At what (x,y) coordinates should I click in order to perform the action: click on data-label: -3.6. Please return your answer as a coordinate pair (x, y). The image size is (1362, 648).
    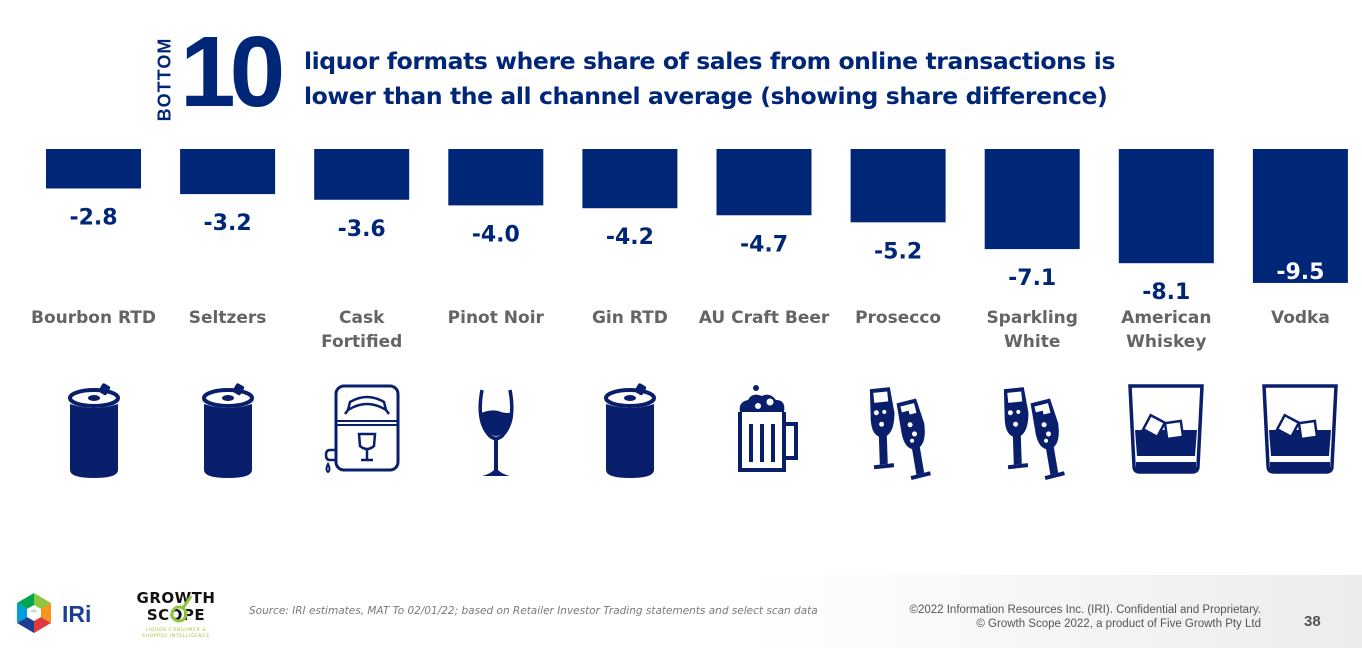
    Looking at the image, I should click on (362, 229).